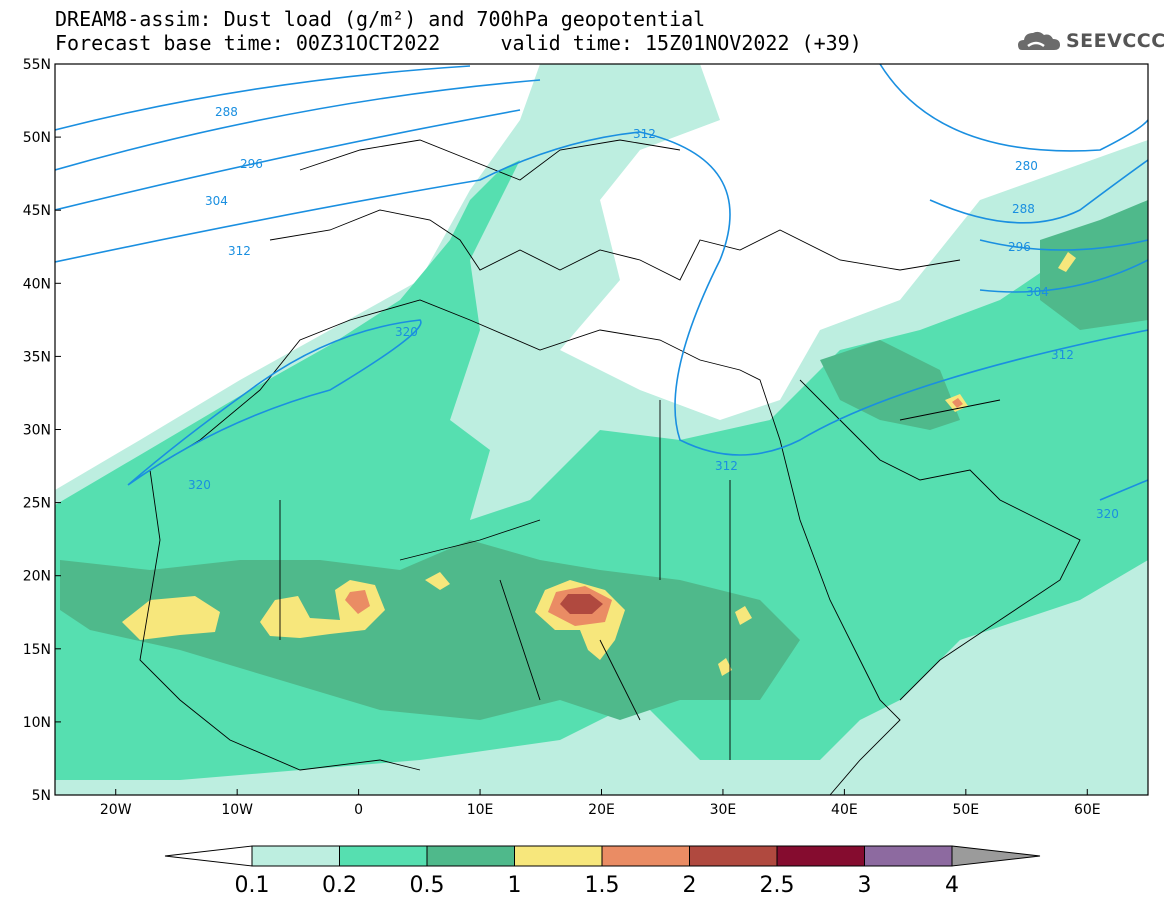 This screenshot has height=907, width=1165. I want to click on seevccc-logo: SEEVCCC, so click(1090, 42).